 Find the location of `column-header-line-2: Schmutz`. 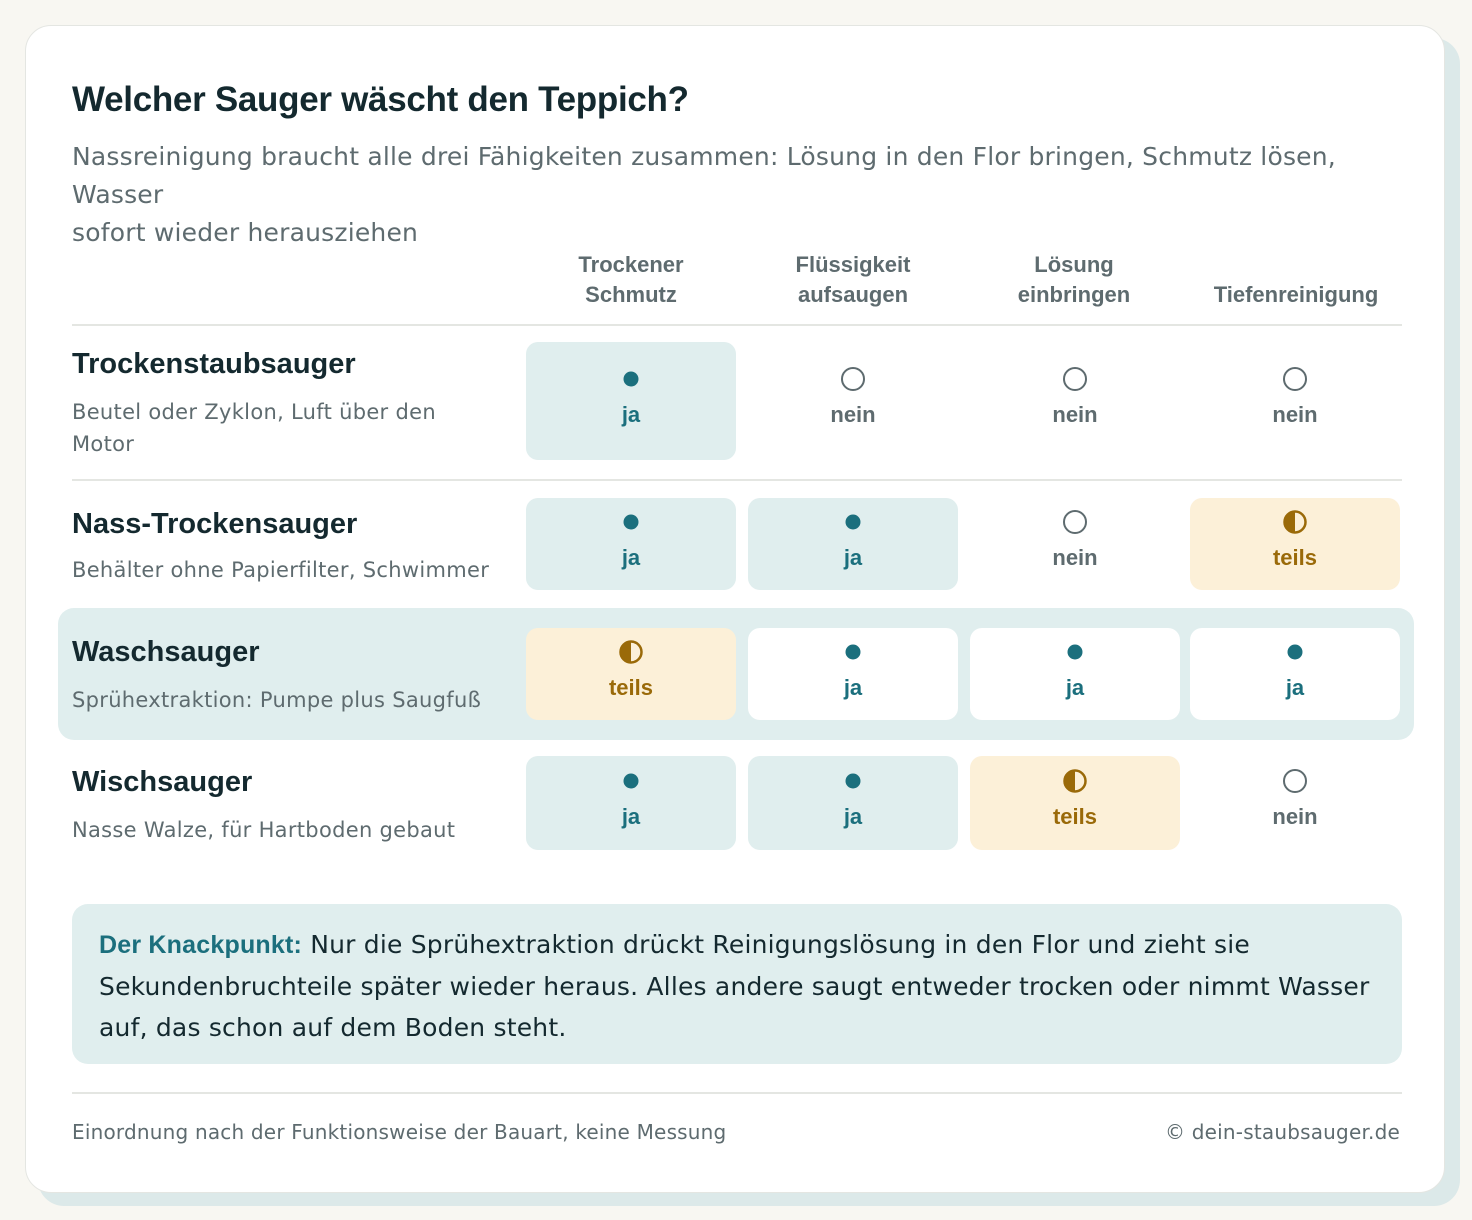

column-header-line-2: Schmutz is located at coordinates (631, 294).